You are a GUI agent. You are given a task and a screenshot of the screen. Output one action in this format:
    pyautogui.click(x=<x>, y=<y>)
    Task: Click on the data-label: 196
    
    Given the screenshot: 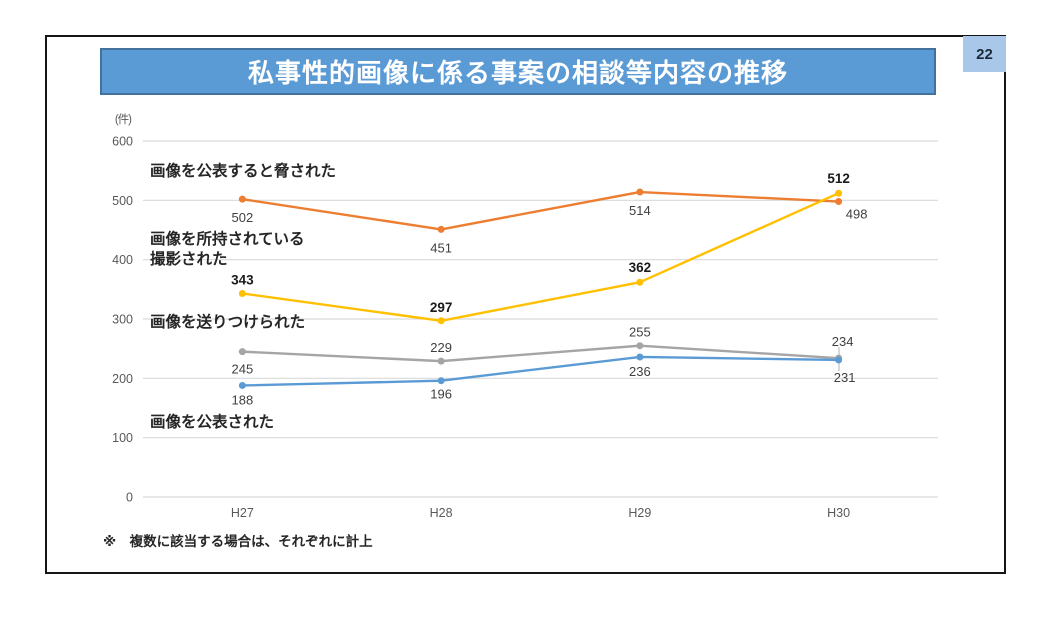 What is the action you would take?
    pyautogui.click(x=441, y=394)
    